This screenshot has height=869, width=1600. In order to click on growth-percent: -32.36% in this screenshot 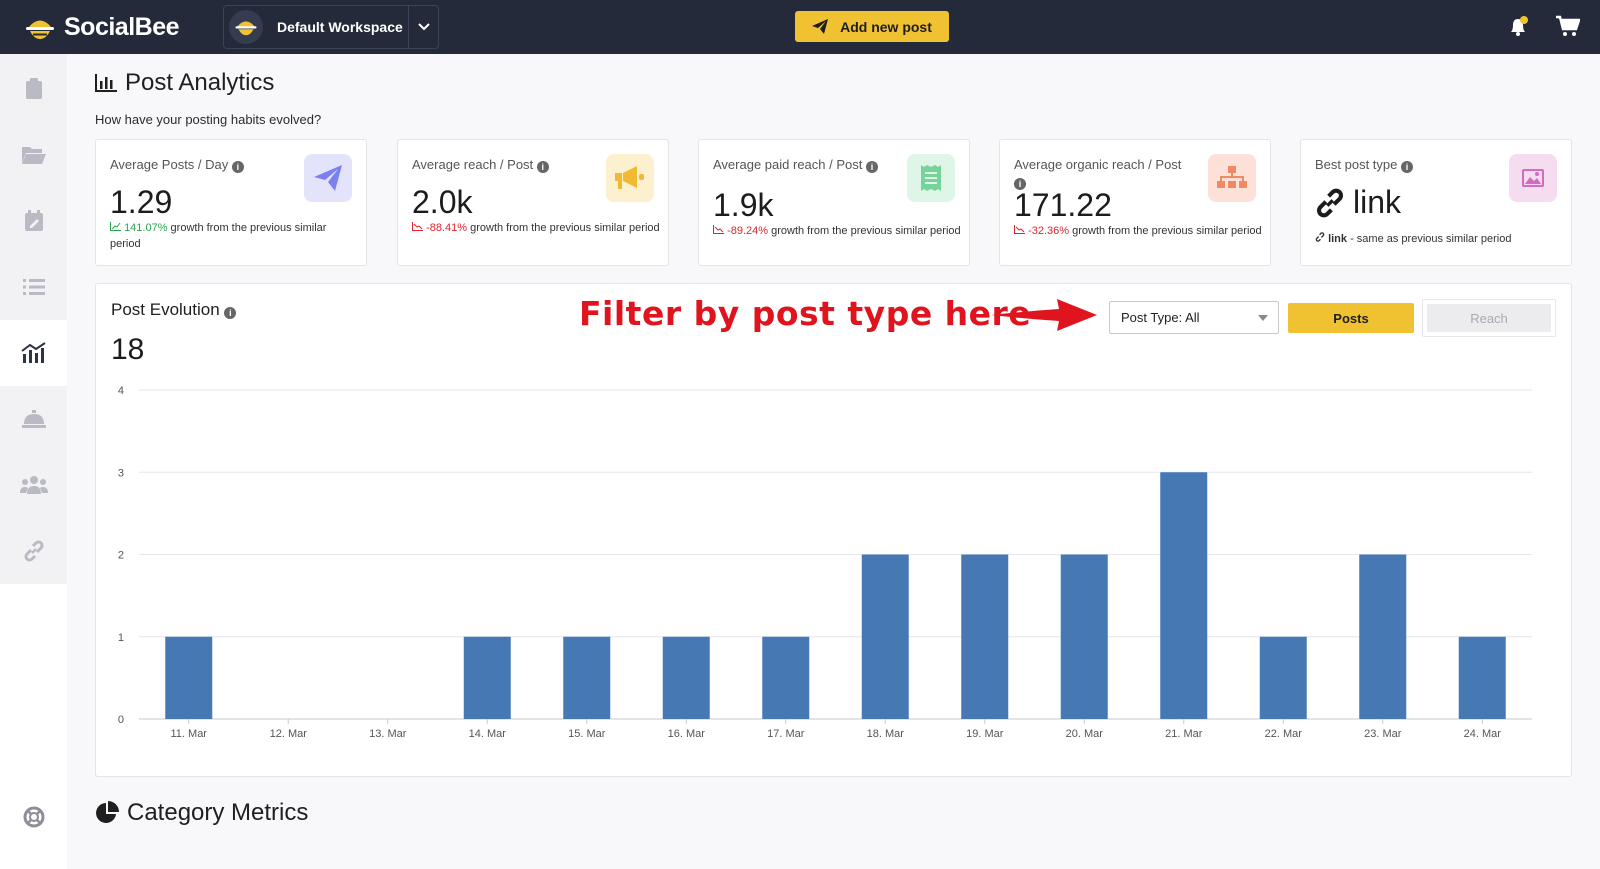, I will do `click(1049, 231)`.